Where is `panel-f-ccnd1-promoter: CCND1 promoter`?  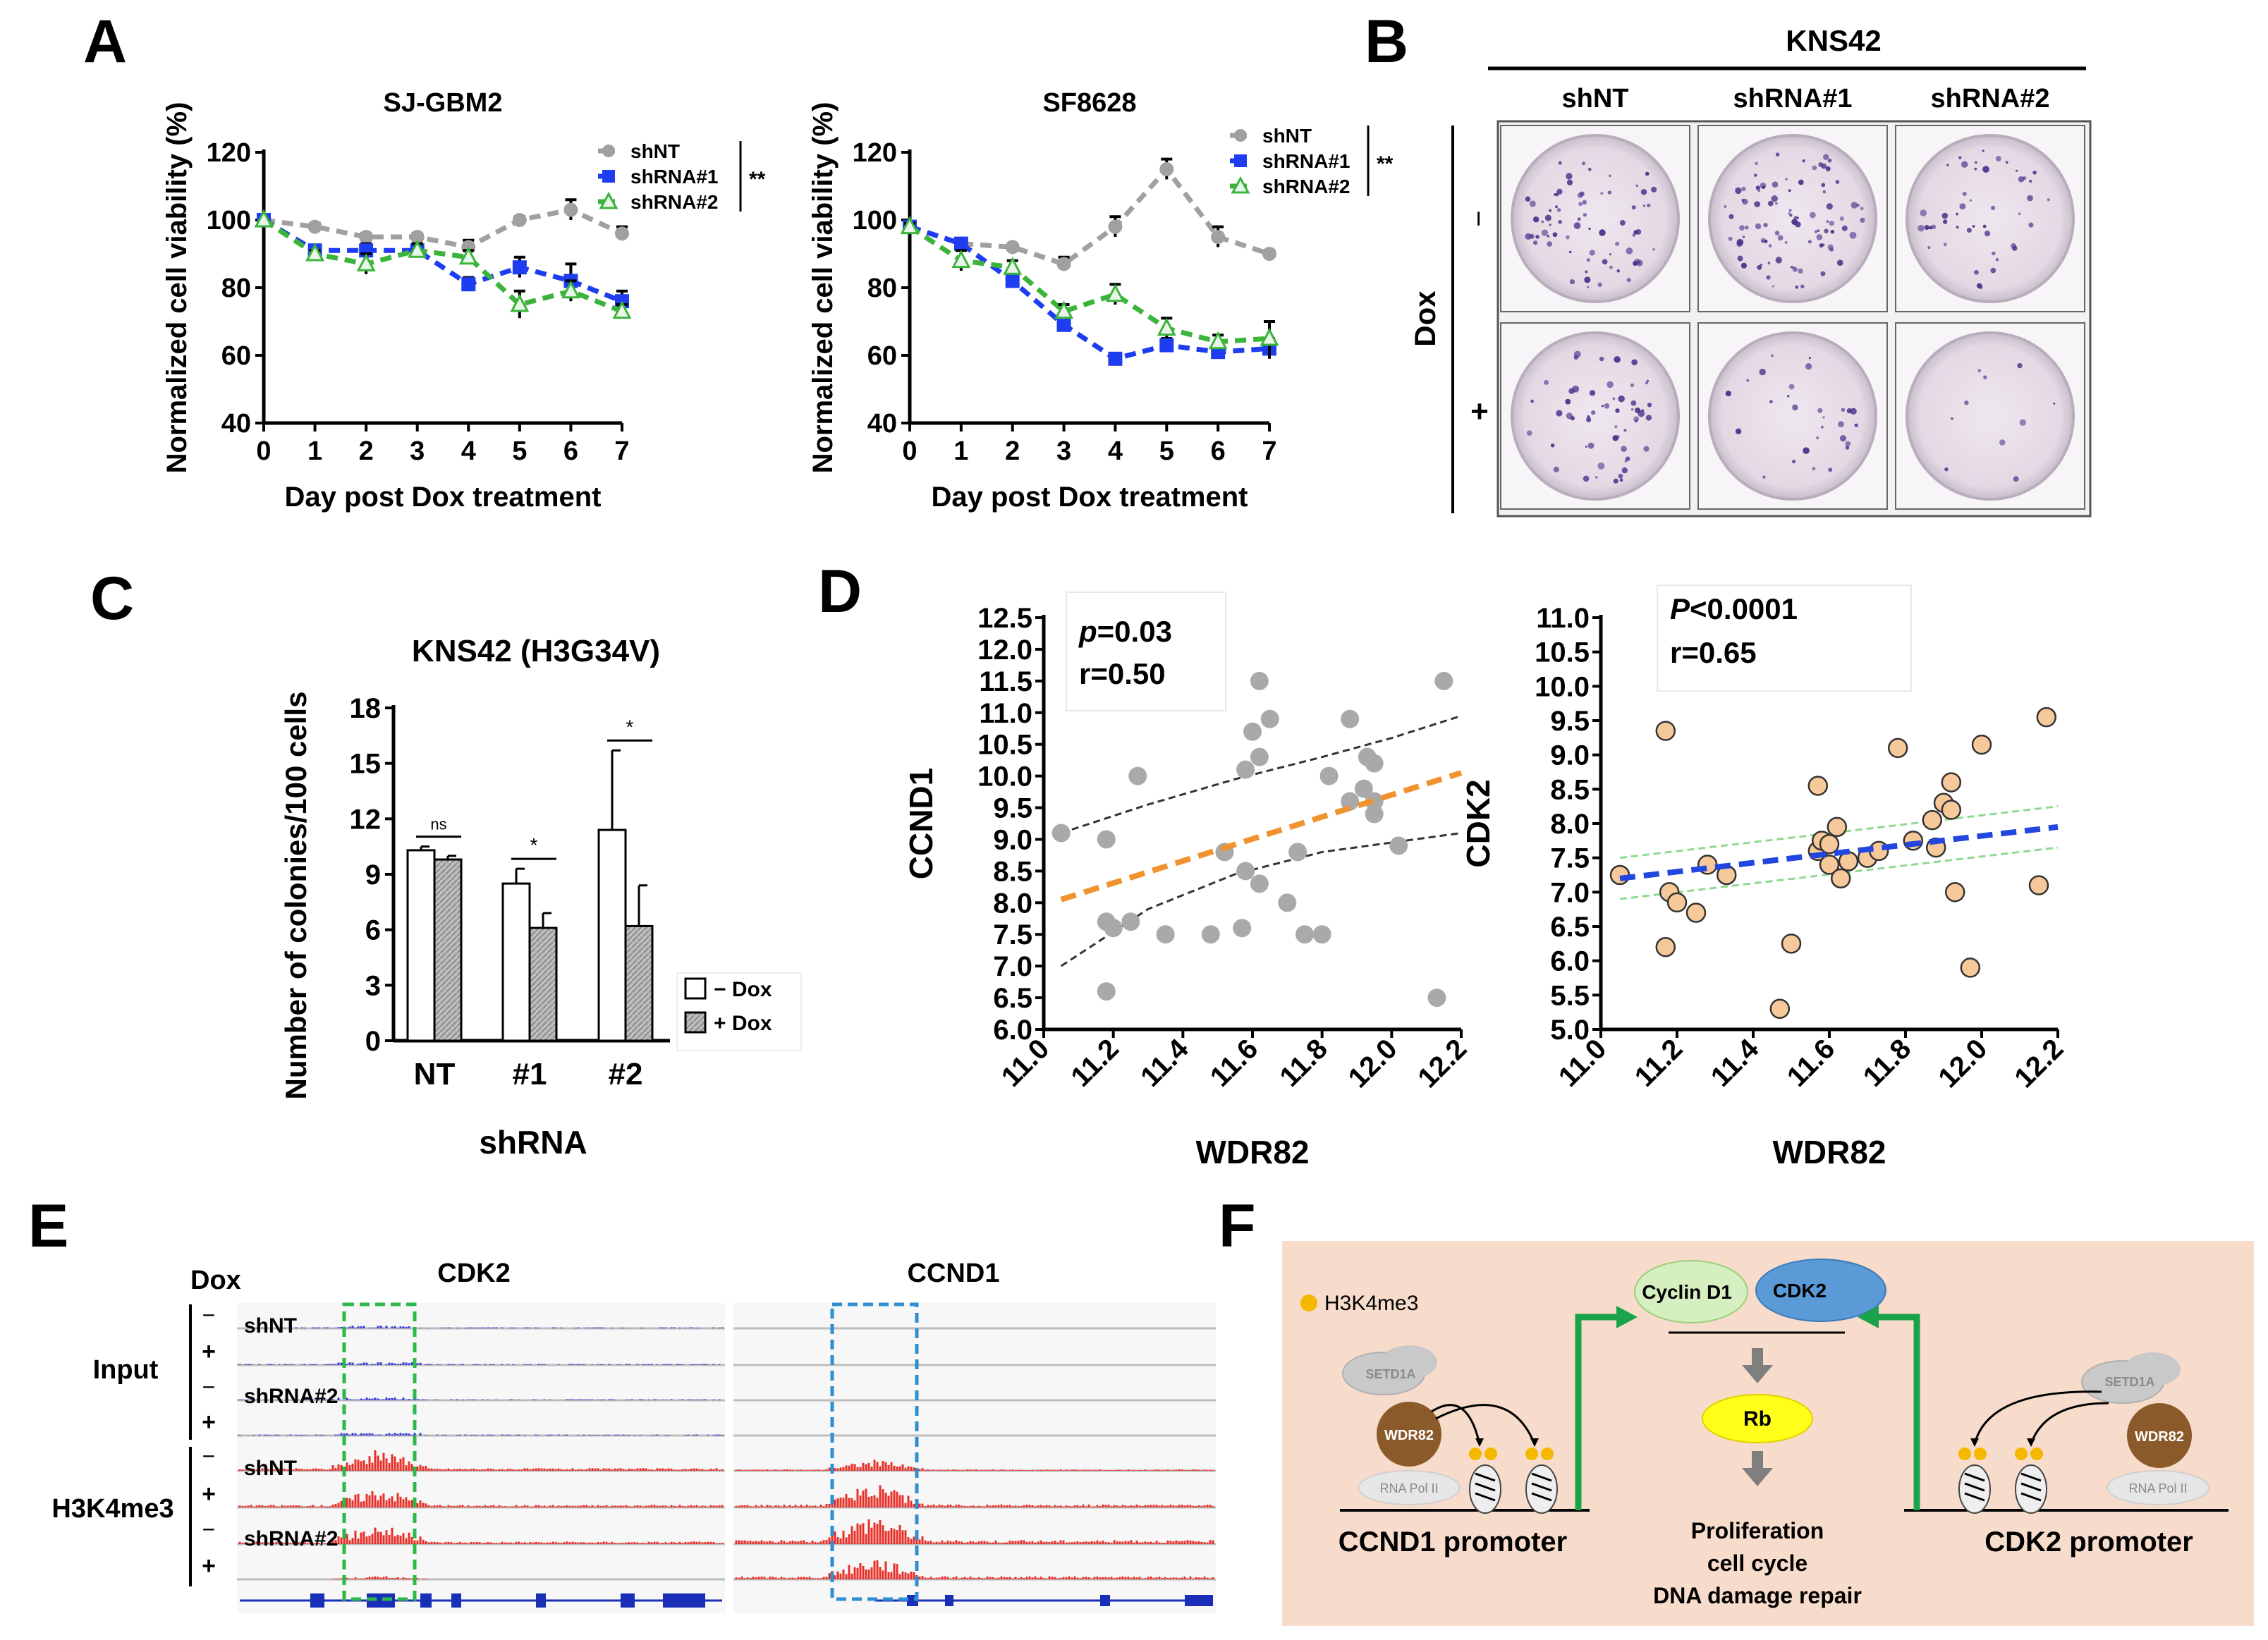
panel-f-ccnd1-promoter: CCND1 promoter is located at coordinates (1453, 1542).